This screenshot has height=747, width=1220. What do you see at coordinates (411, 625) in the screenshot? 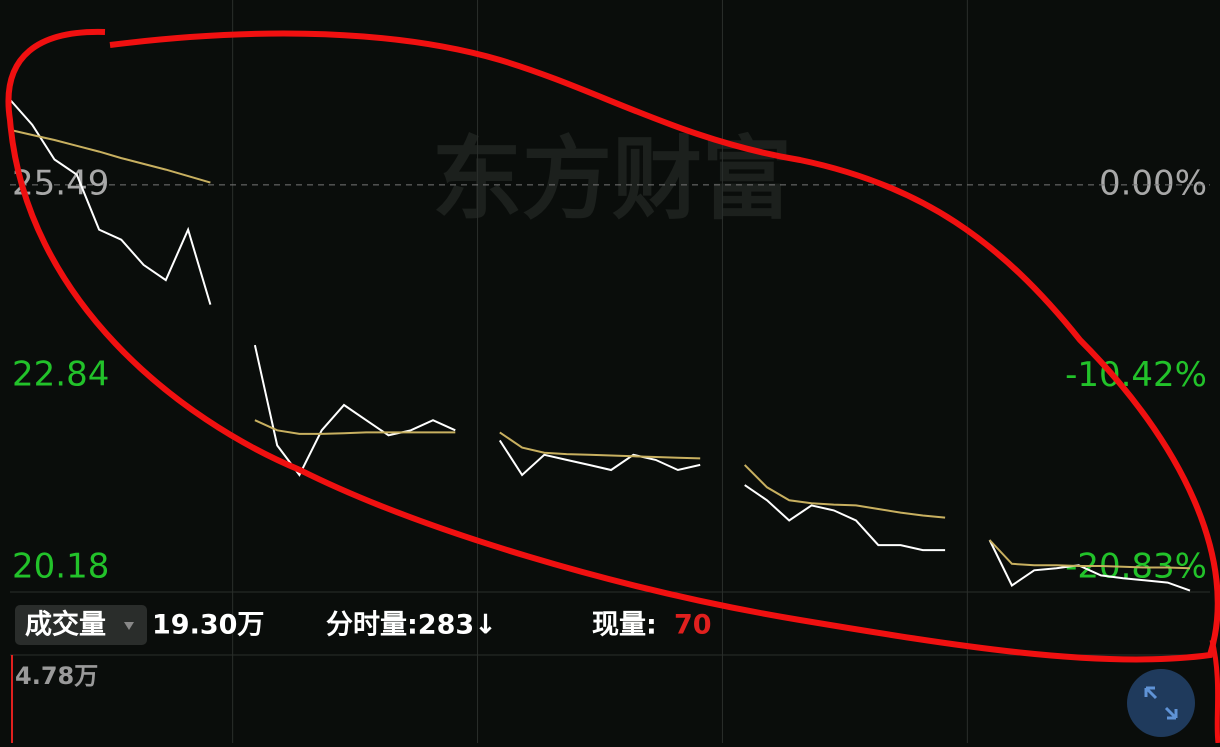
I see `tick-volume: 分时量:283↓` at bounding box center [411, 625].